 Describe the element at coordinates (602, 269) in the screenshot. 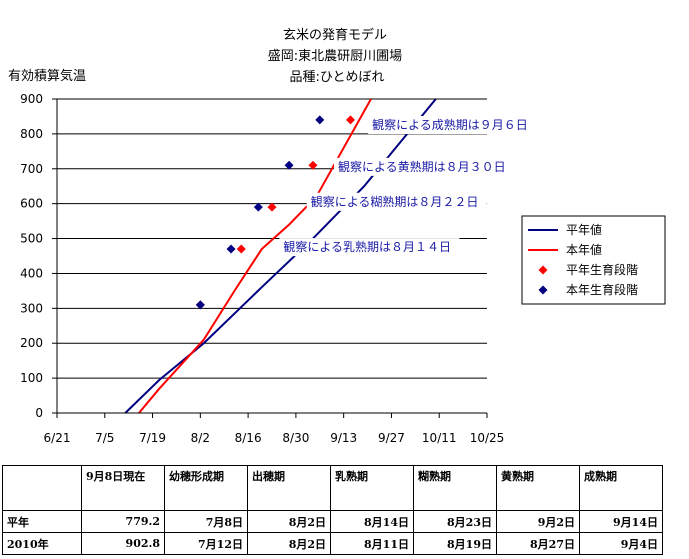

I see `legend-label: 平年生育段階` at that location.